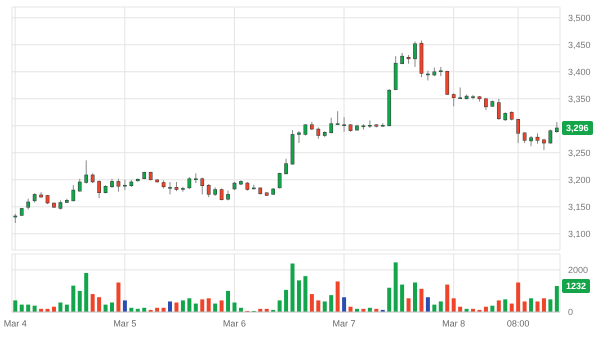 This screenshot has width=600, height=338. I want to click on x-tick-label: Mar 4, so click(15, 323).